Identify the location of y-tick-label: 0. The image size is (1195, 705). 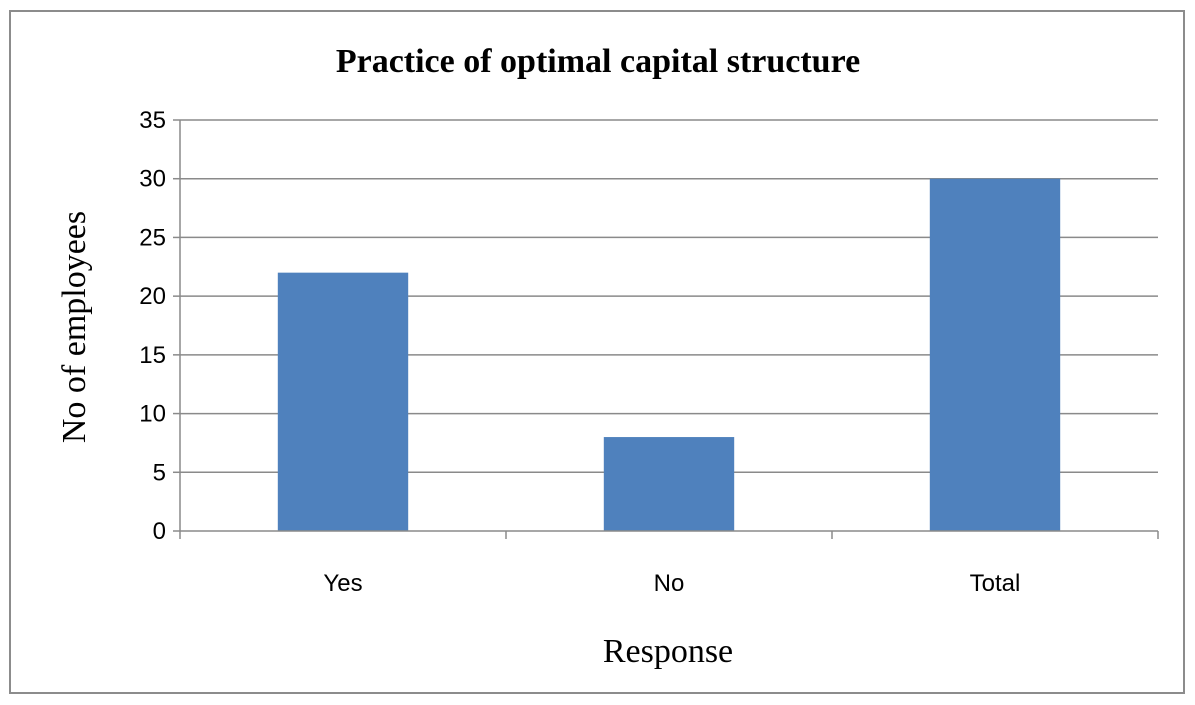
(159, 531).